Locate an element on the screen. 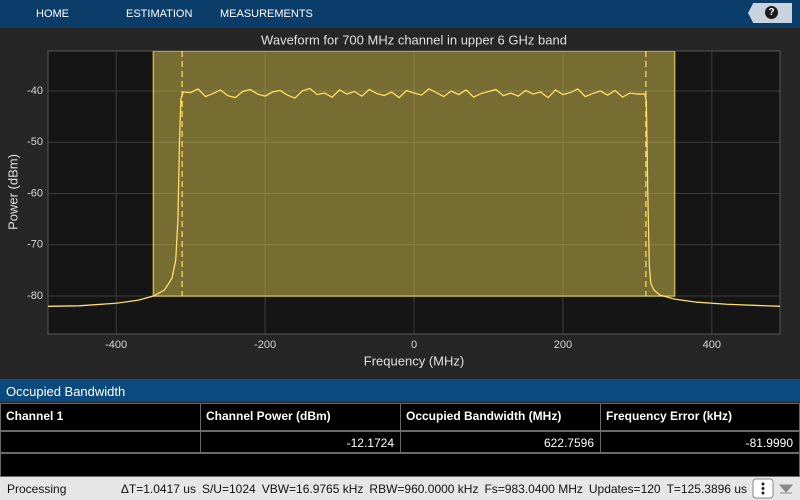  x-tick-label: 200 is located at coordinates (563, 345).